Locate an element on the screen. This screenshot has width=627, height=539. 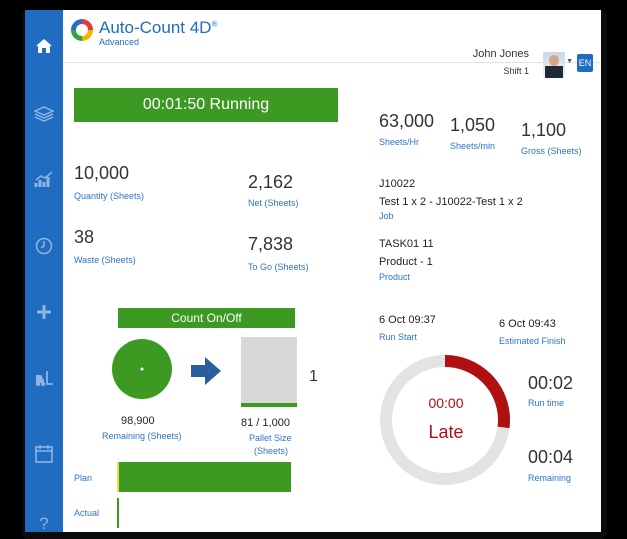
app-title: Auto-Count 4D® is located at coordinates (158, 27).